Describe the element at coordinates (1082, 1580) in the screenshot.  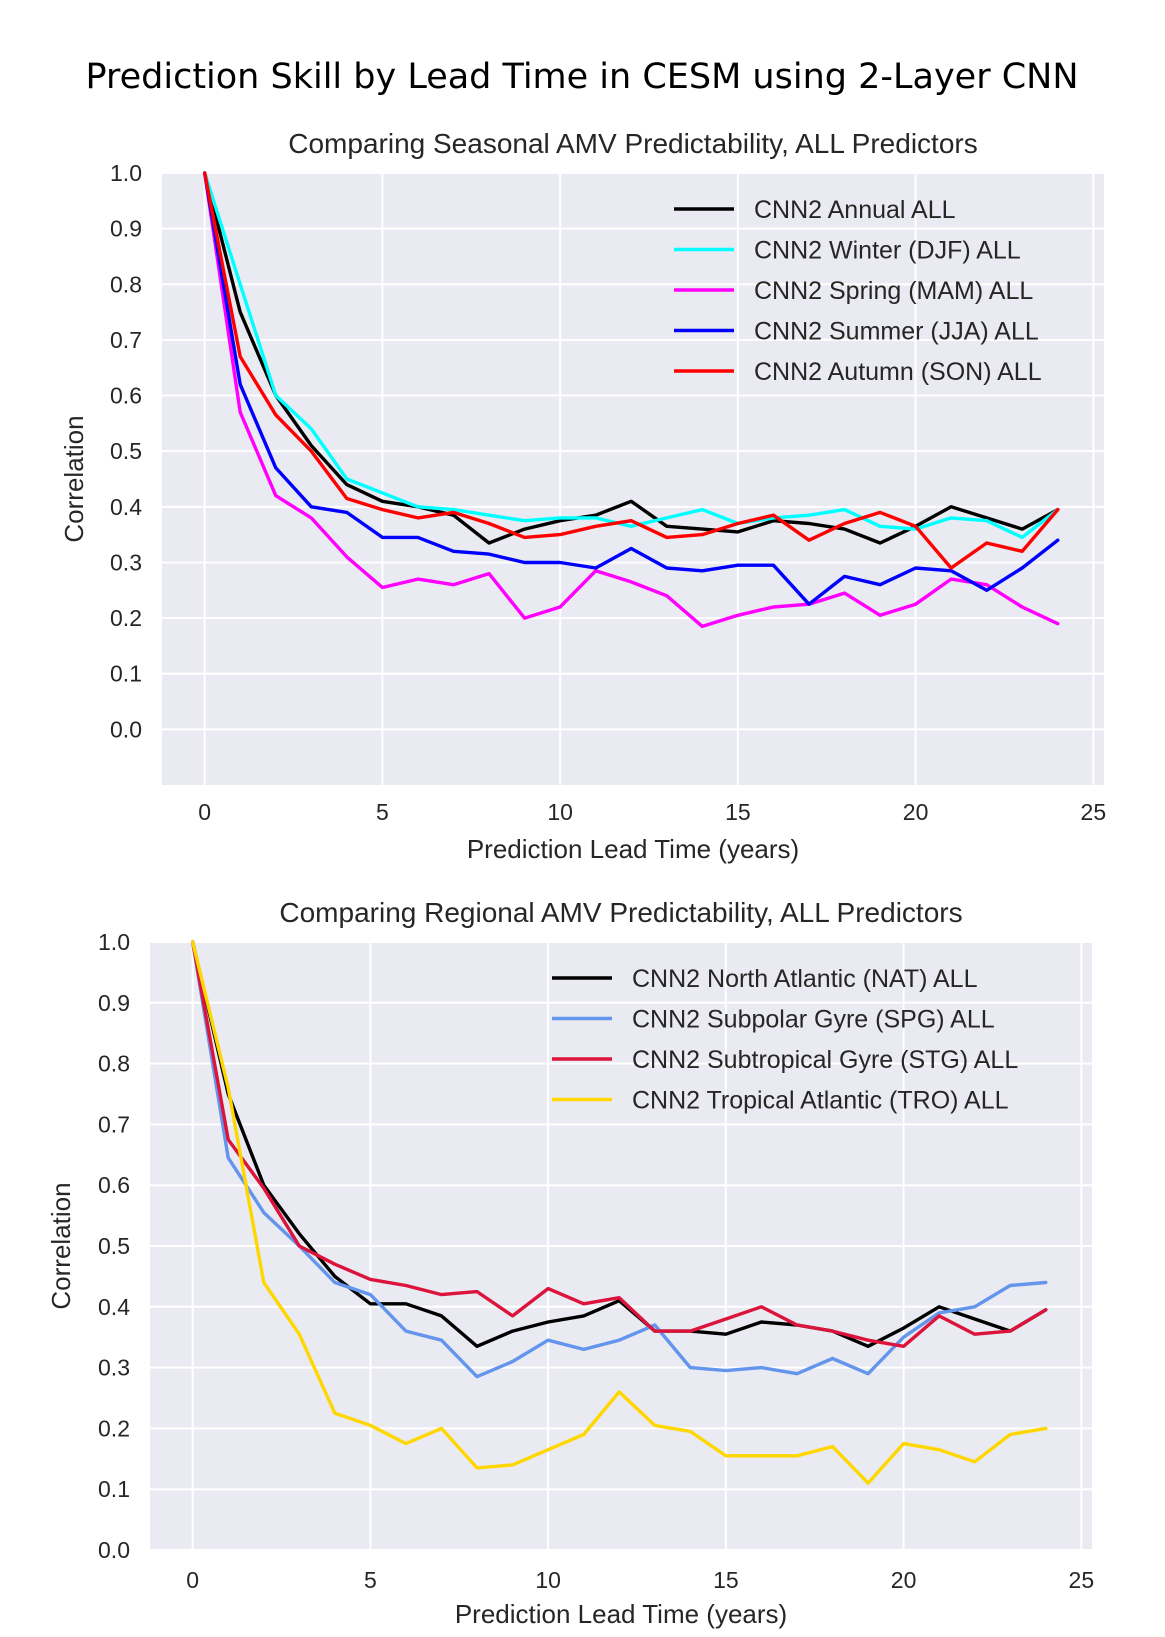
I see `regional-x-tick-label: 25` at that location.